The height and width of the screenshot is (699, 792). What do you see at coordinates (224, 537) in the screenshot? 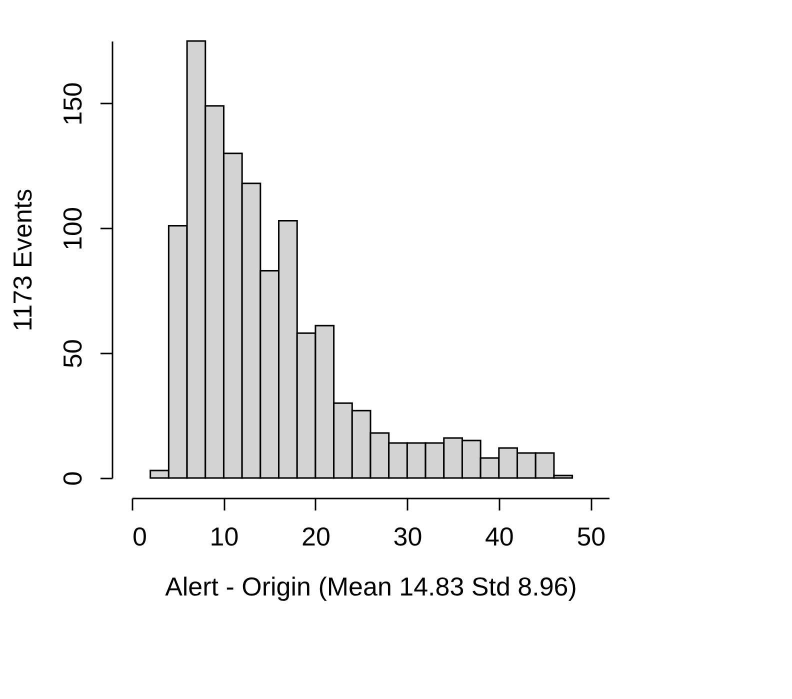
I see `x-tick-label: 10` at bounding box center [224, 537].